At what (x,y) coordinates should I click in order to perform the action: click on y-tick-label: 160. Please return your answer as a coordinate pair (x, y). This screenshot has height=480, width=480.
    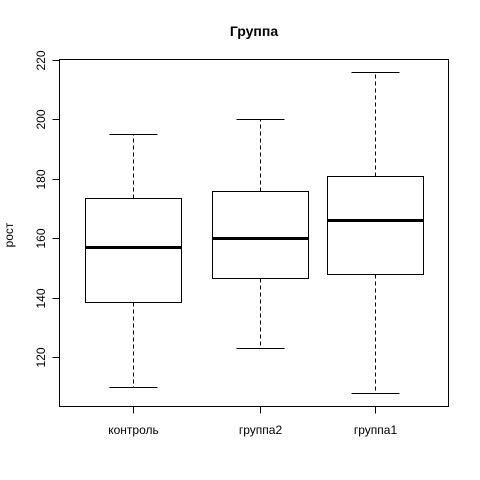
    Looking at the image, I should click on (41, 238).